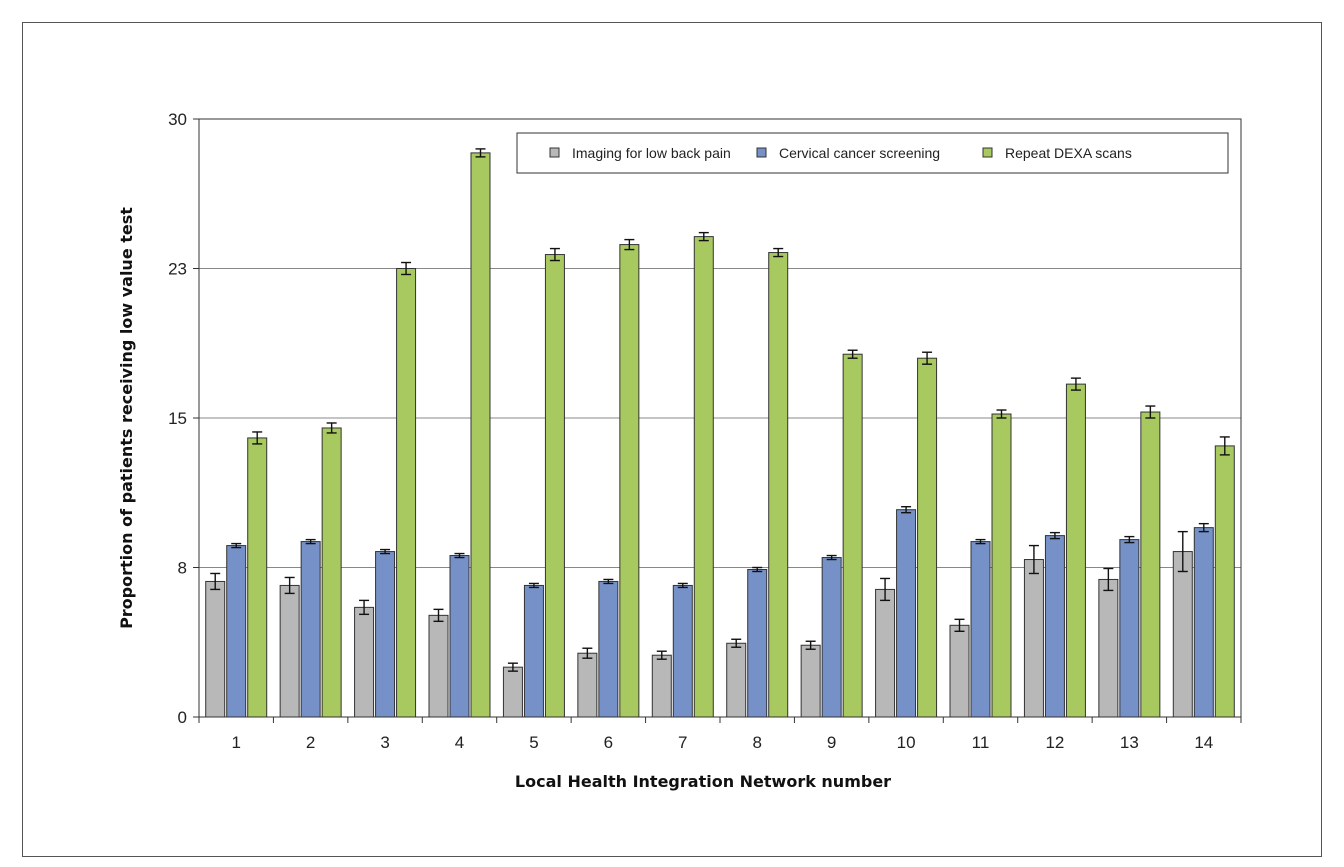 The image size is (1344, 867). Describe the element at coordinates (682, 742) in the screenshot. I see `x-tick-label: 7` at that location.